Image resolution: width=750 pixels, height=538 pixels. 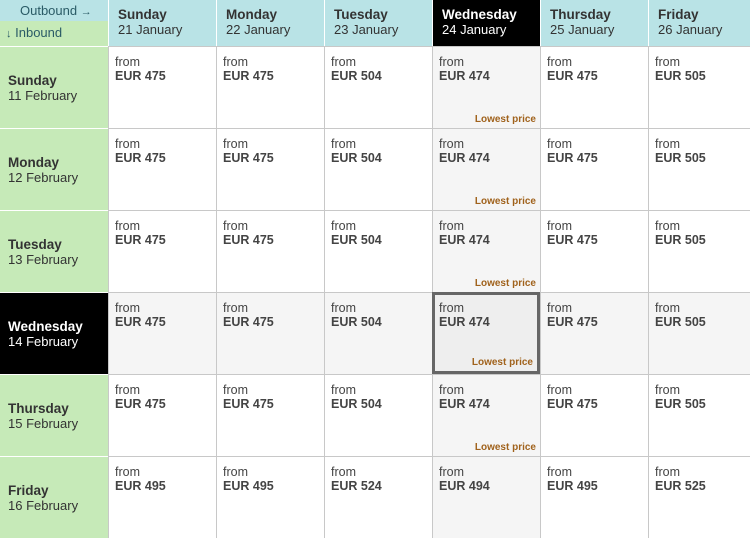 I want to click on outbound-date-header: Wednesday 24 January, so click(x=486, y=23).